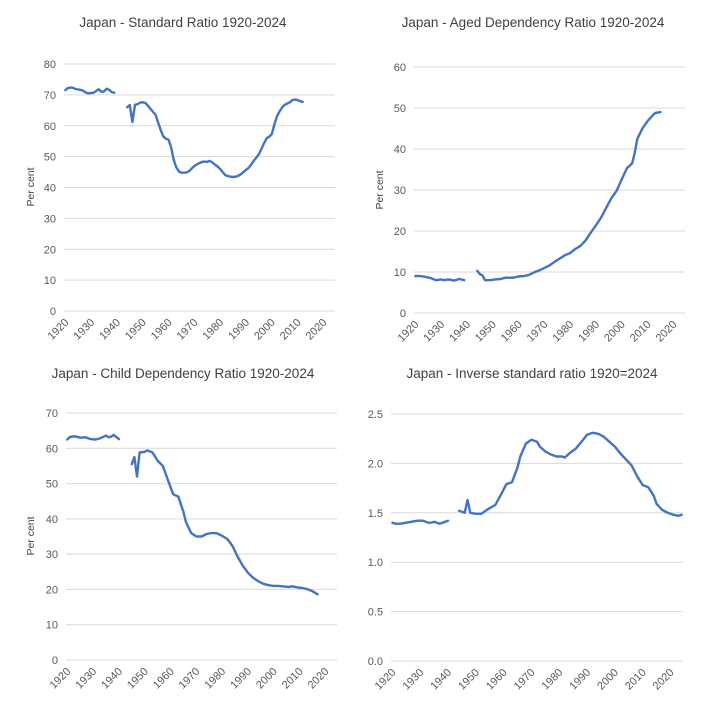 This screenshot has width=720, height=715. What do you see at coordinates (183, 373) in the screenshot?
I see `chart-title: Japan - Child Dependency Ratio 1920-2024` at bounding box center [183, 373].